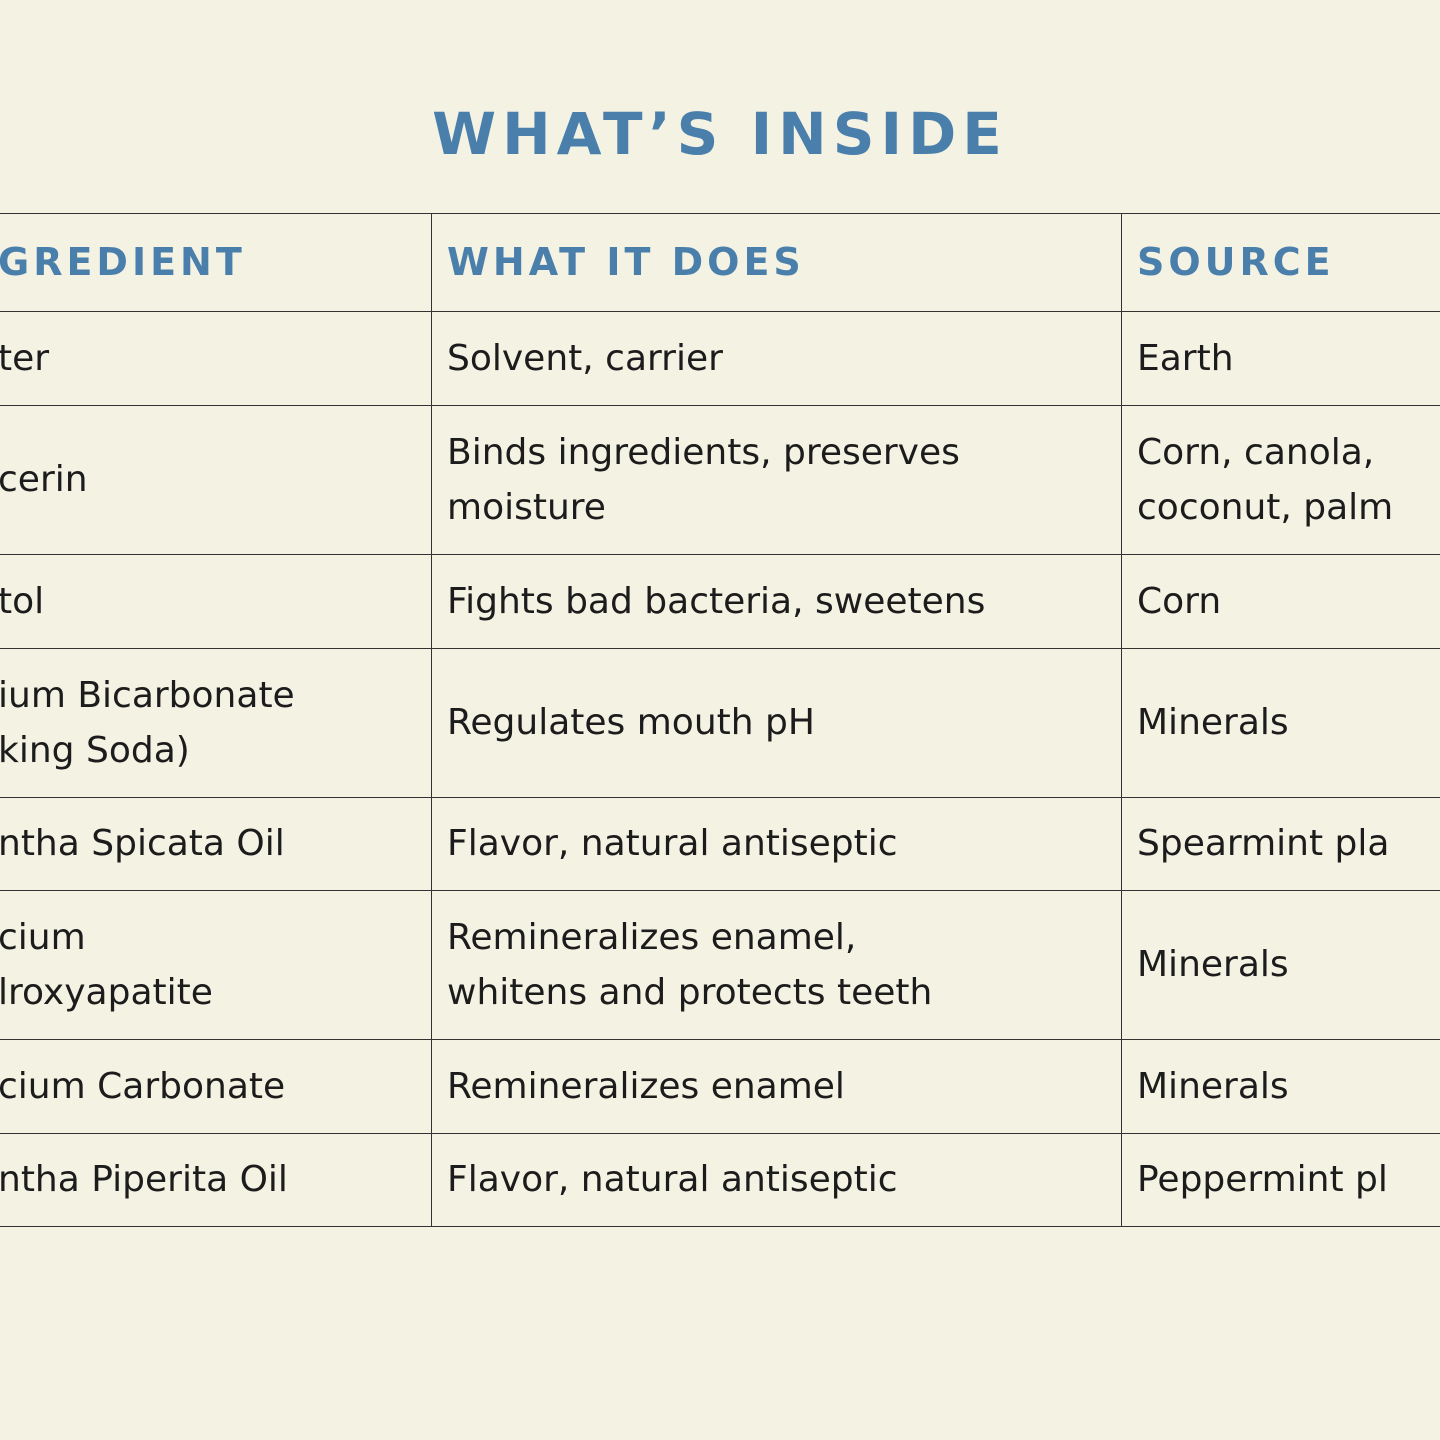  What do you see at coordinates (22, 601) in the screenshot?
I see `cell-text: tol` at bounding box center [22, 601].